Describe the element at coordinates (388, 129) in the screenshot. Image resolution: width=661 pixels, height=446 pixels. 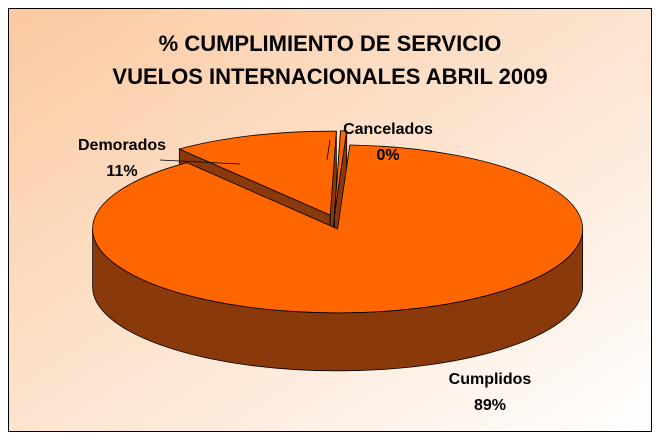
I see `category-label: Cancelados` at that location.